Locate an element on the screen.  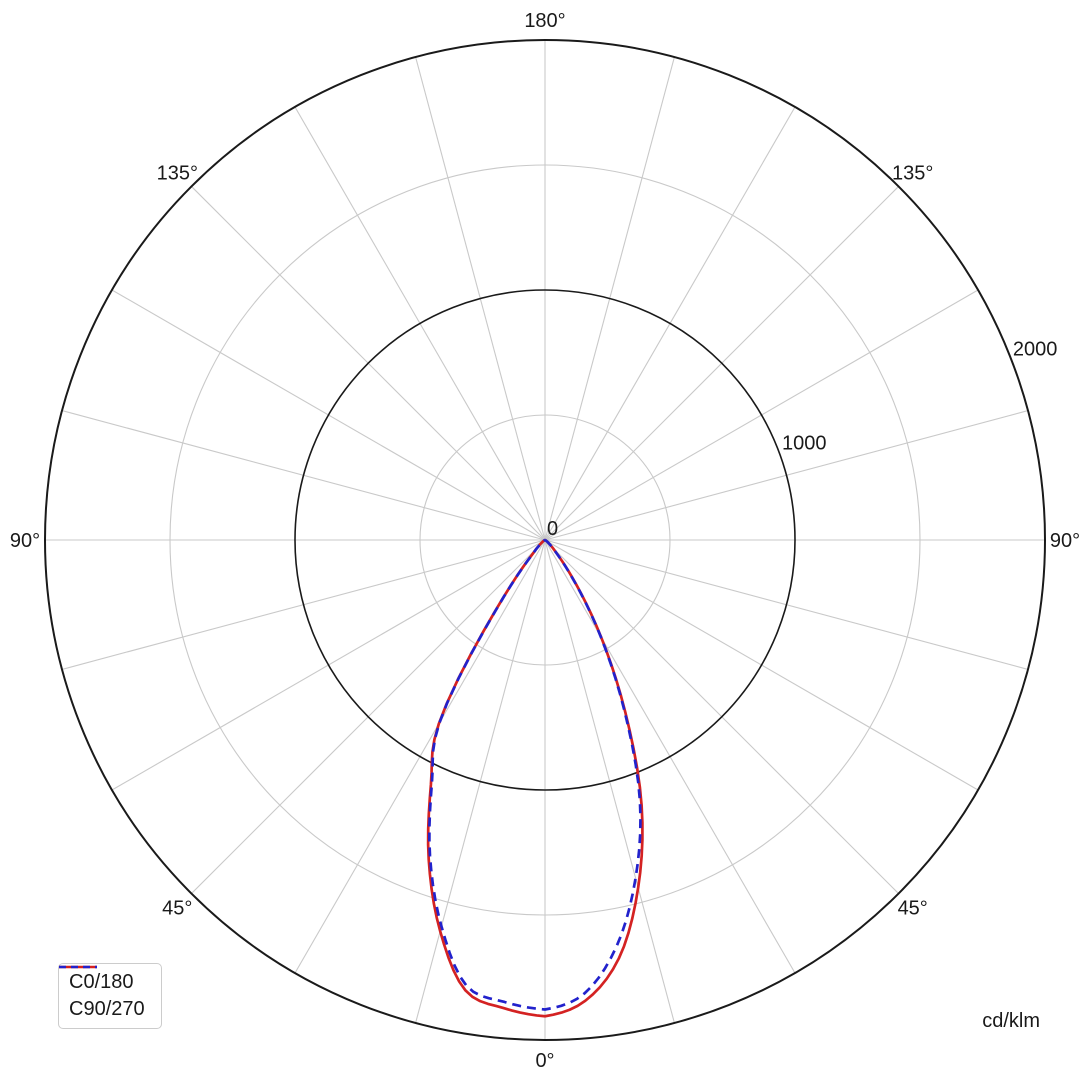
angle-label-90-right: 90° is located at coordinates (1065, 541).